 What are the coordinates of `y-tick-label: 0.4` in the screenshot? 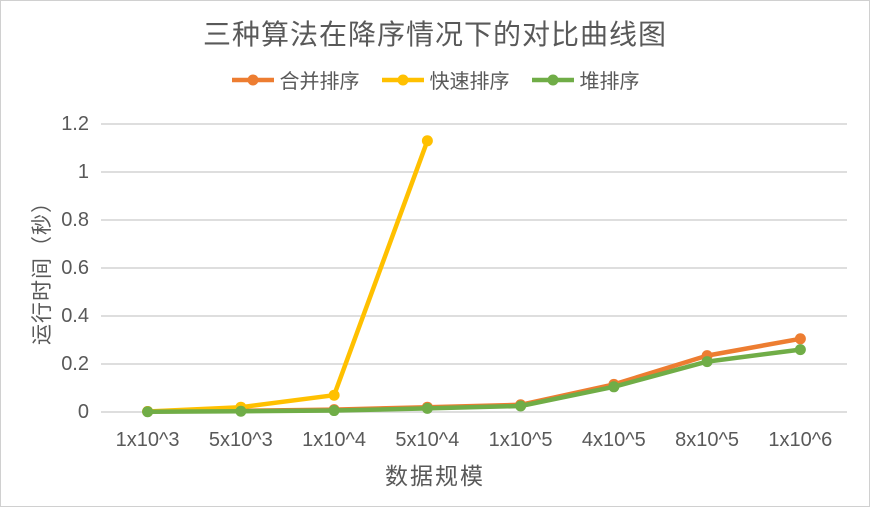 It's located at (75, 316).